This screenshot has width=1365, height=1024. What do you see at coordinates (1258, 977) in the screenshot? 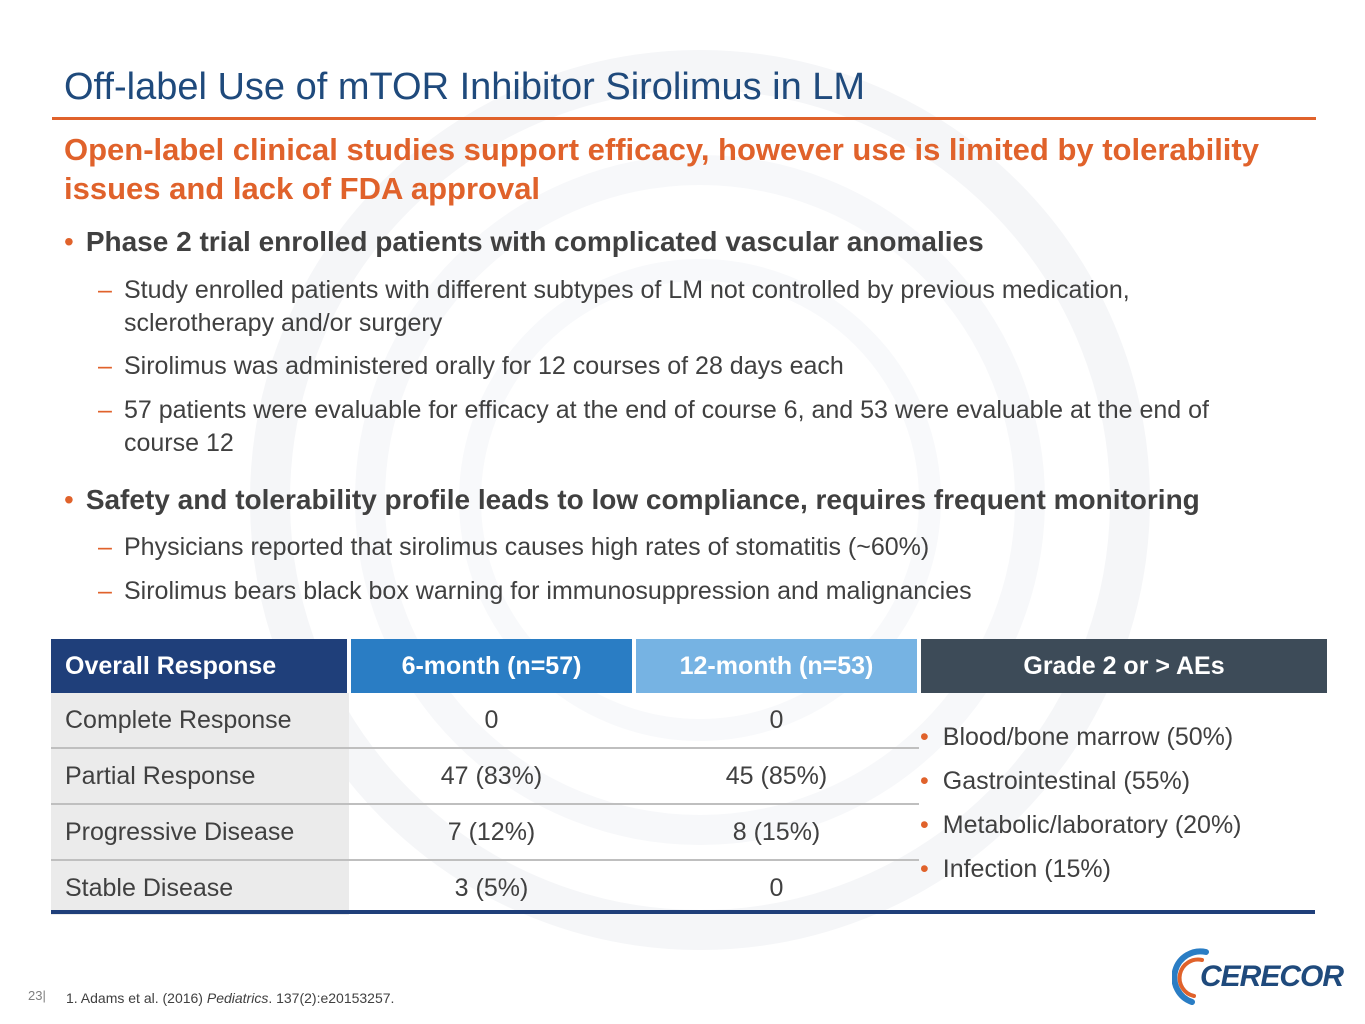
I see `cerecor-logo: CERECOR` at bounding box center [1258, 977].